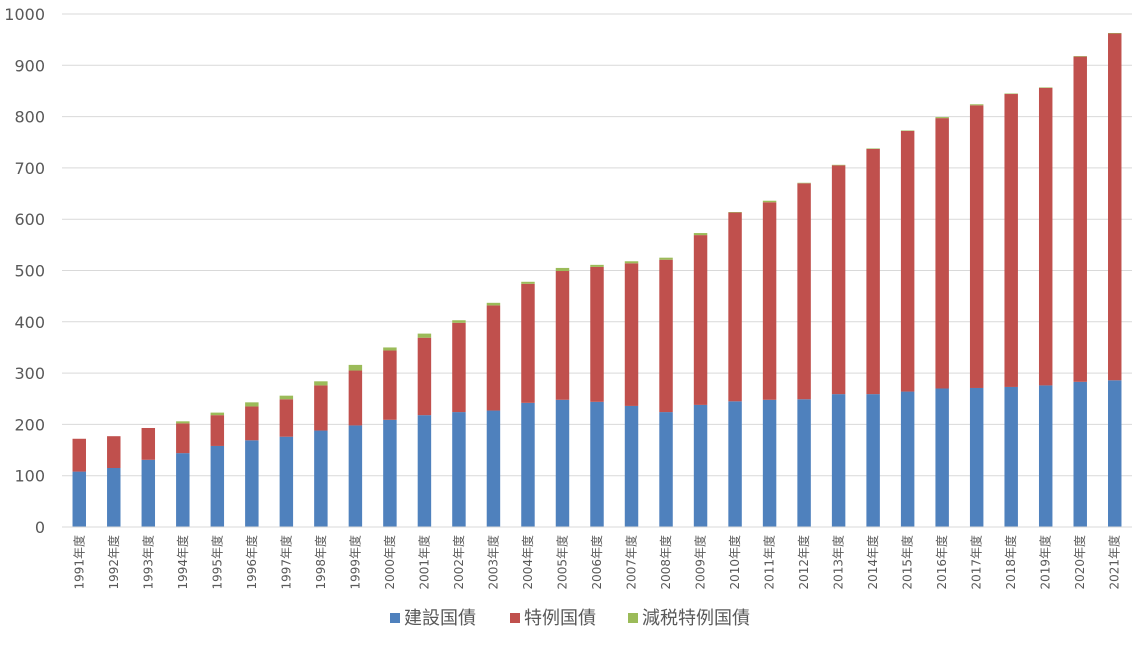  Describe the element at coordinates (29, 117) in the screenshot. I see `y-tick-label: 800` at that location.